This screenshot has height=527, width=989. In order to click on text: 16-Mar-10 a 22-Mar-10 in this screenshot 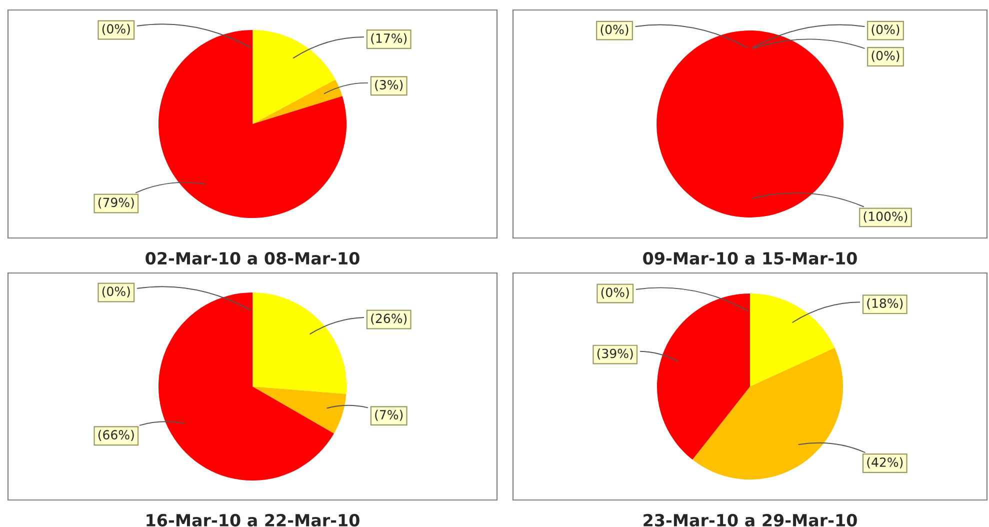, I will do `click(253, 520)`.